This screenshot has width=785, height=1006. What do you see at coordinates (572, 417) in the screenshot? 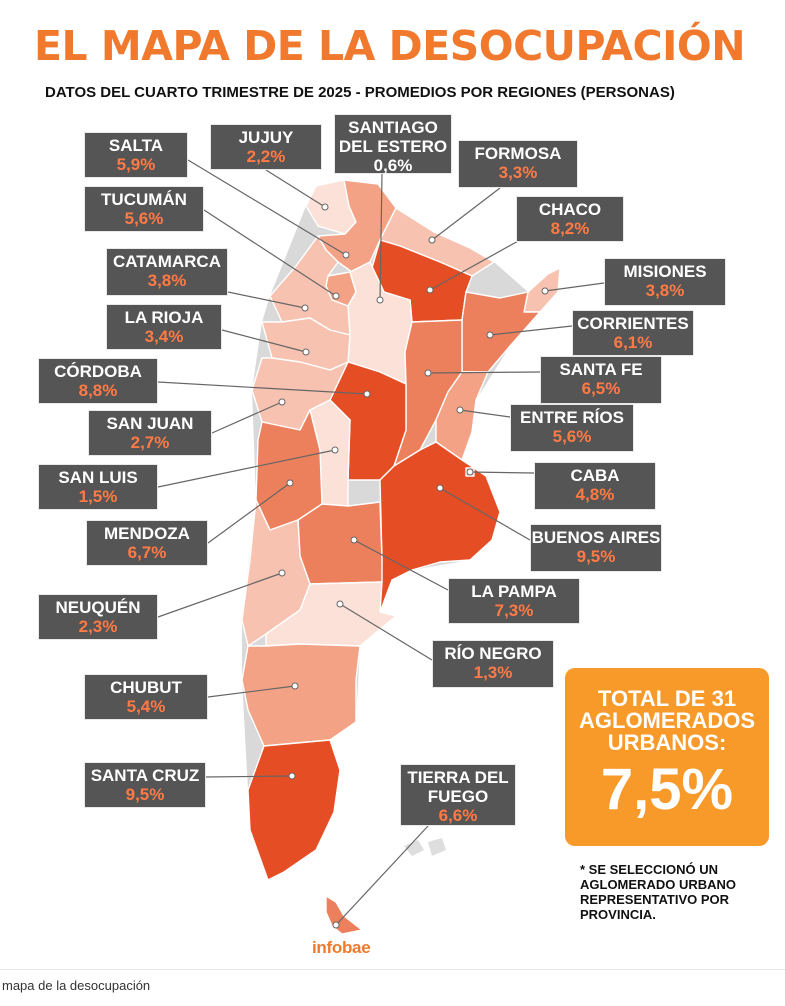
I see `province-name: ENTRE RÍOS` at bounding box center [572, 417].